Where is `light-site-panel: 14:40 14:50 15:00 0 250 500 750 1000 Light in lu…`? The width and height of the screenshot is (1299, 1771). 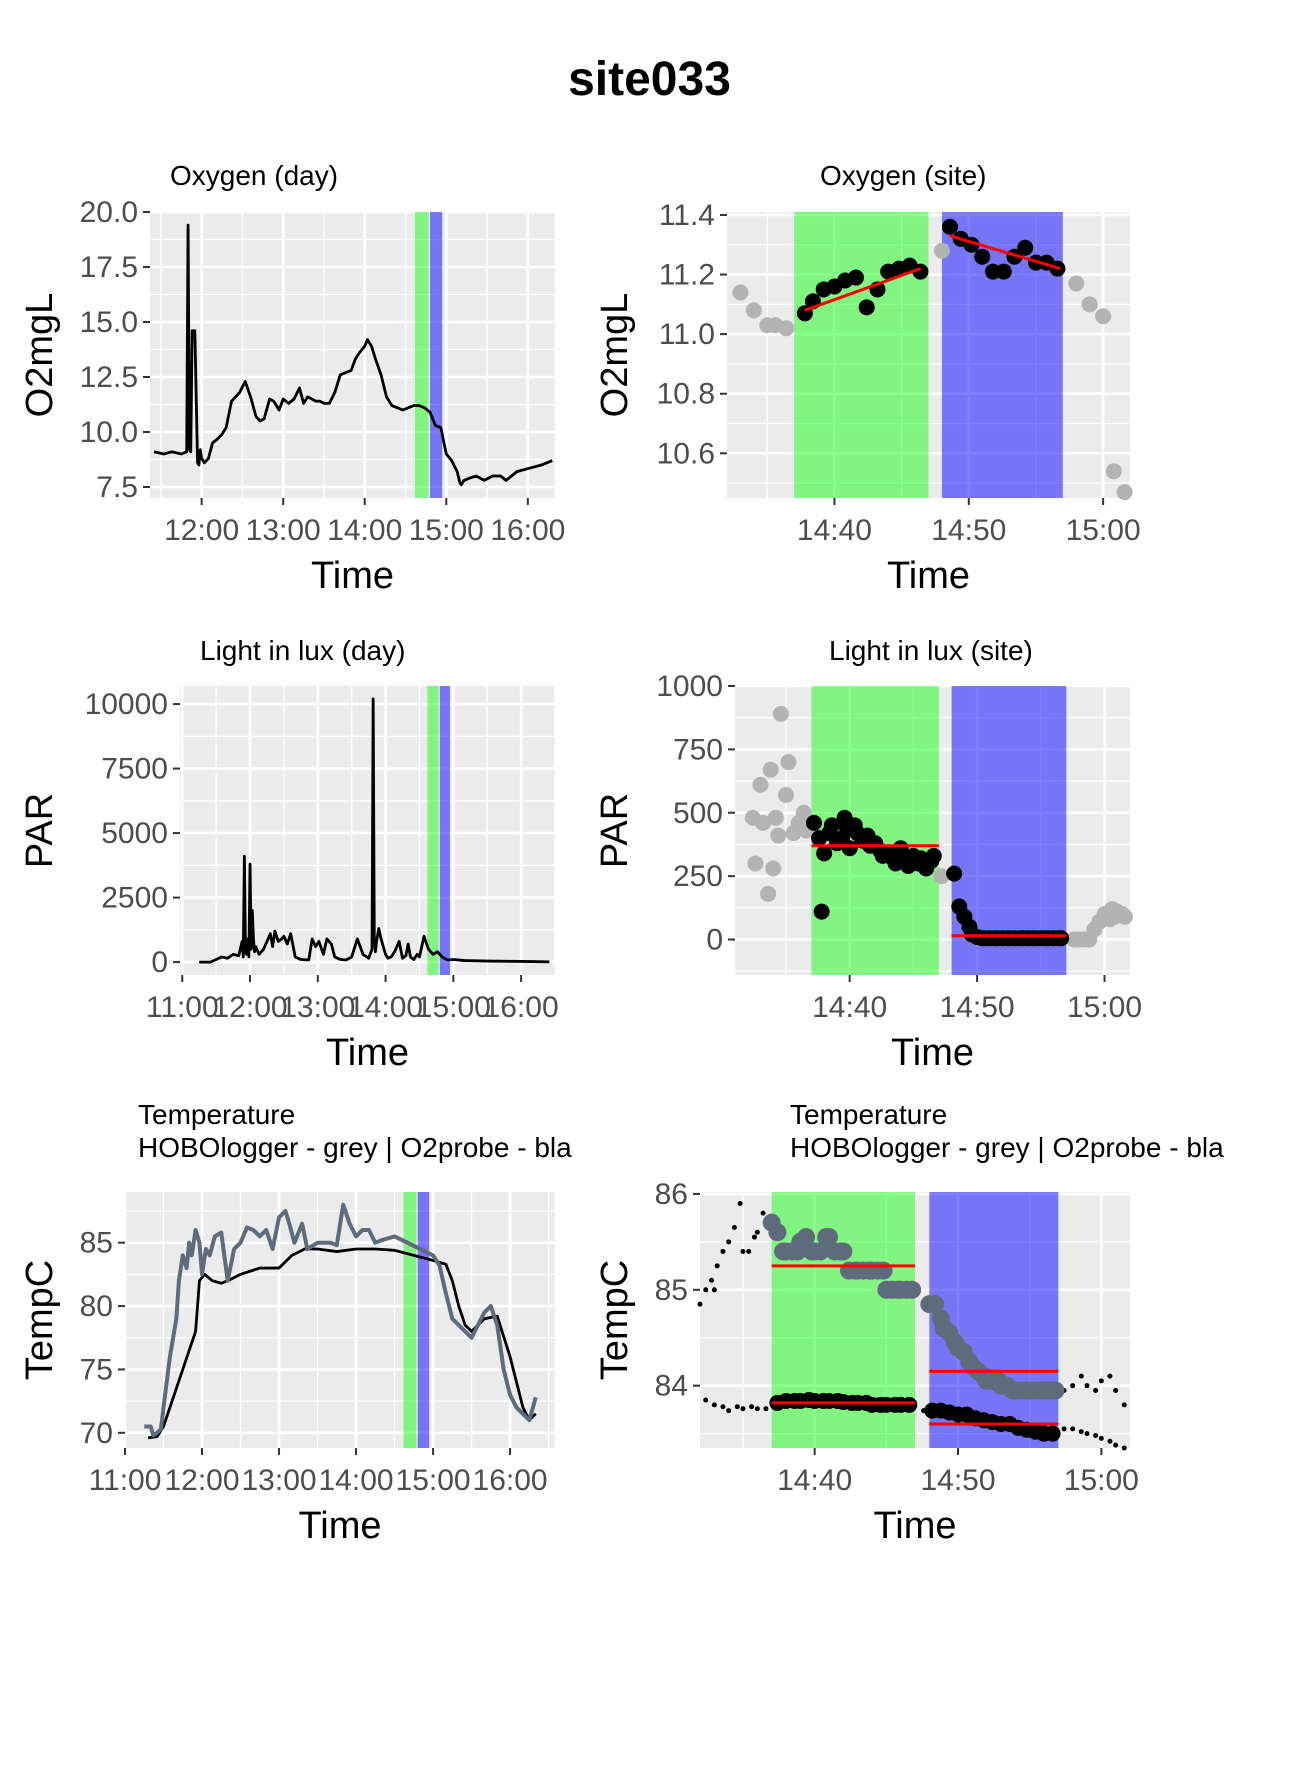
light-site-panel: 14:40 14:50 15:00 0 250 500 750 1000 Light in lu… is located at coordinates (868, 854).